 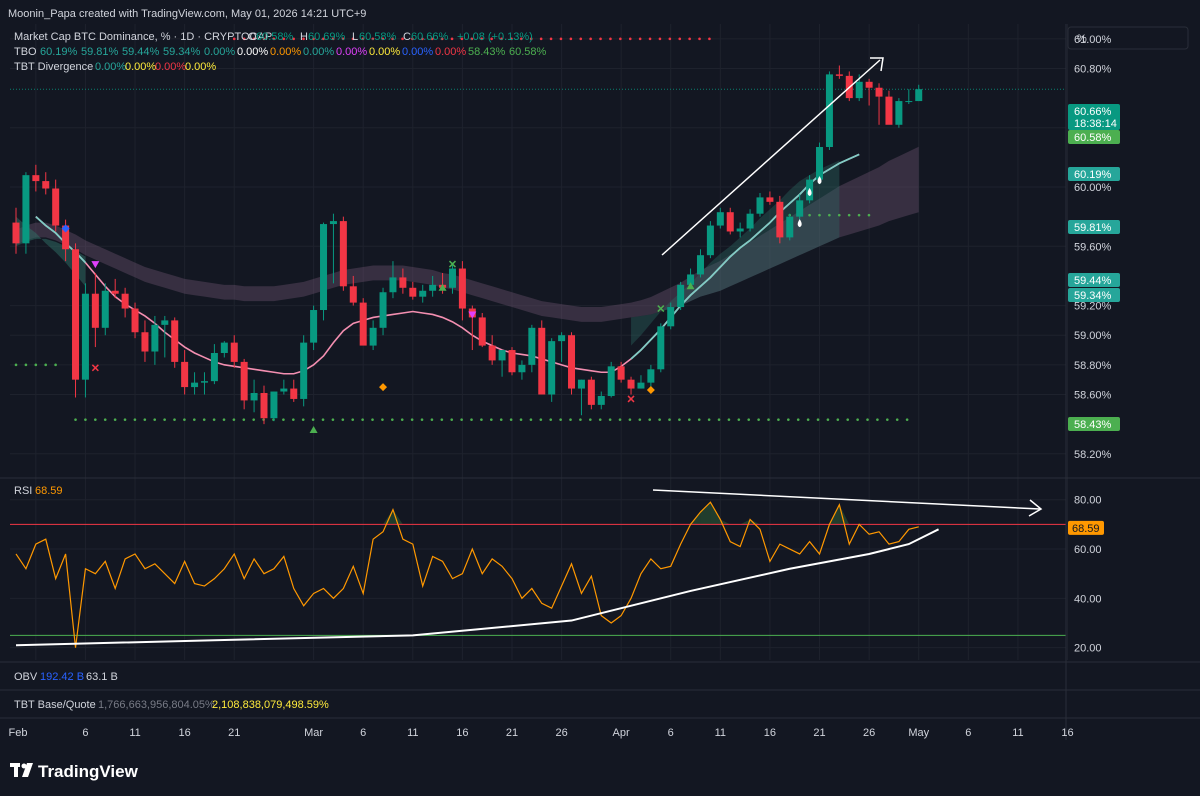 I want to click on tradingview-logo: TradingView, so click(x=74, y=771).